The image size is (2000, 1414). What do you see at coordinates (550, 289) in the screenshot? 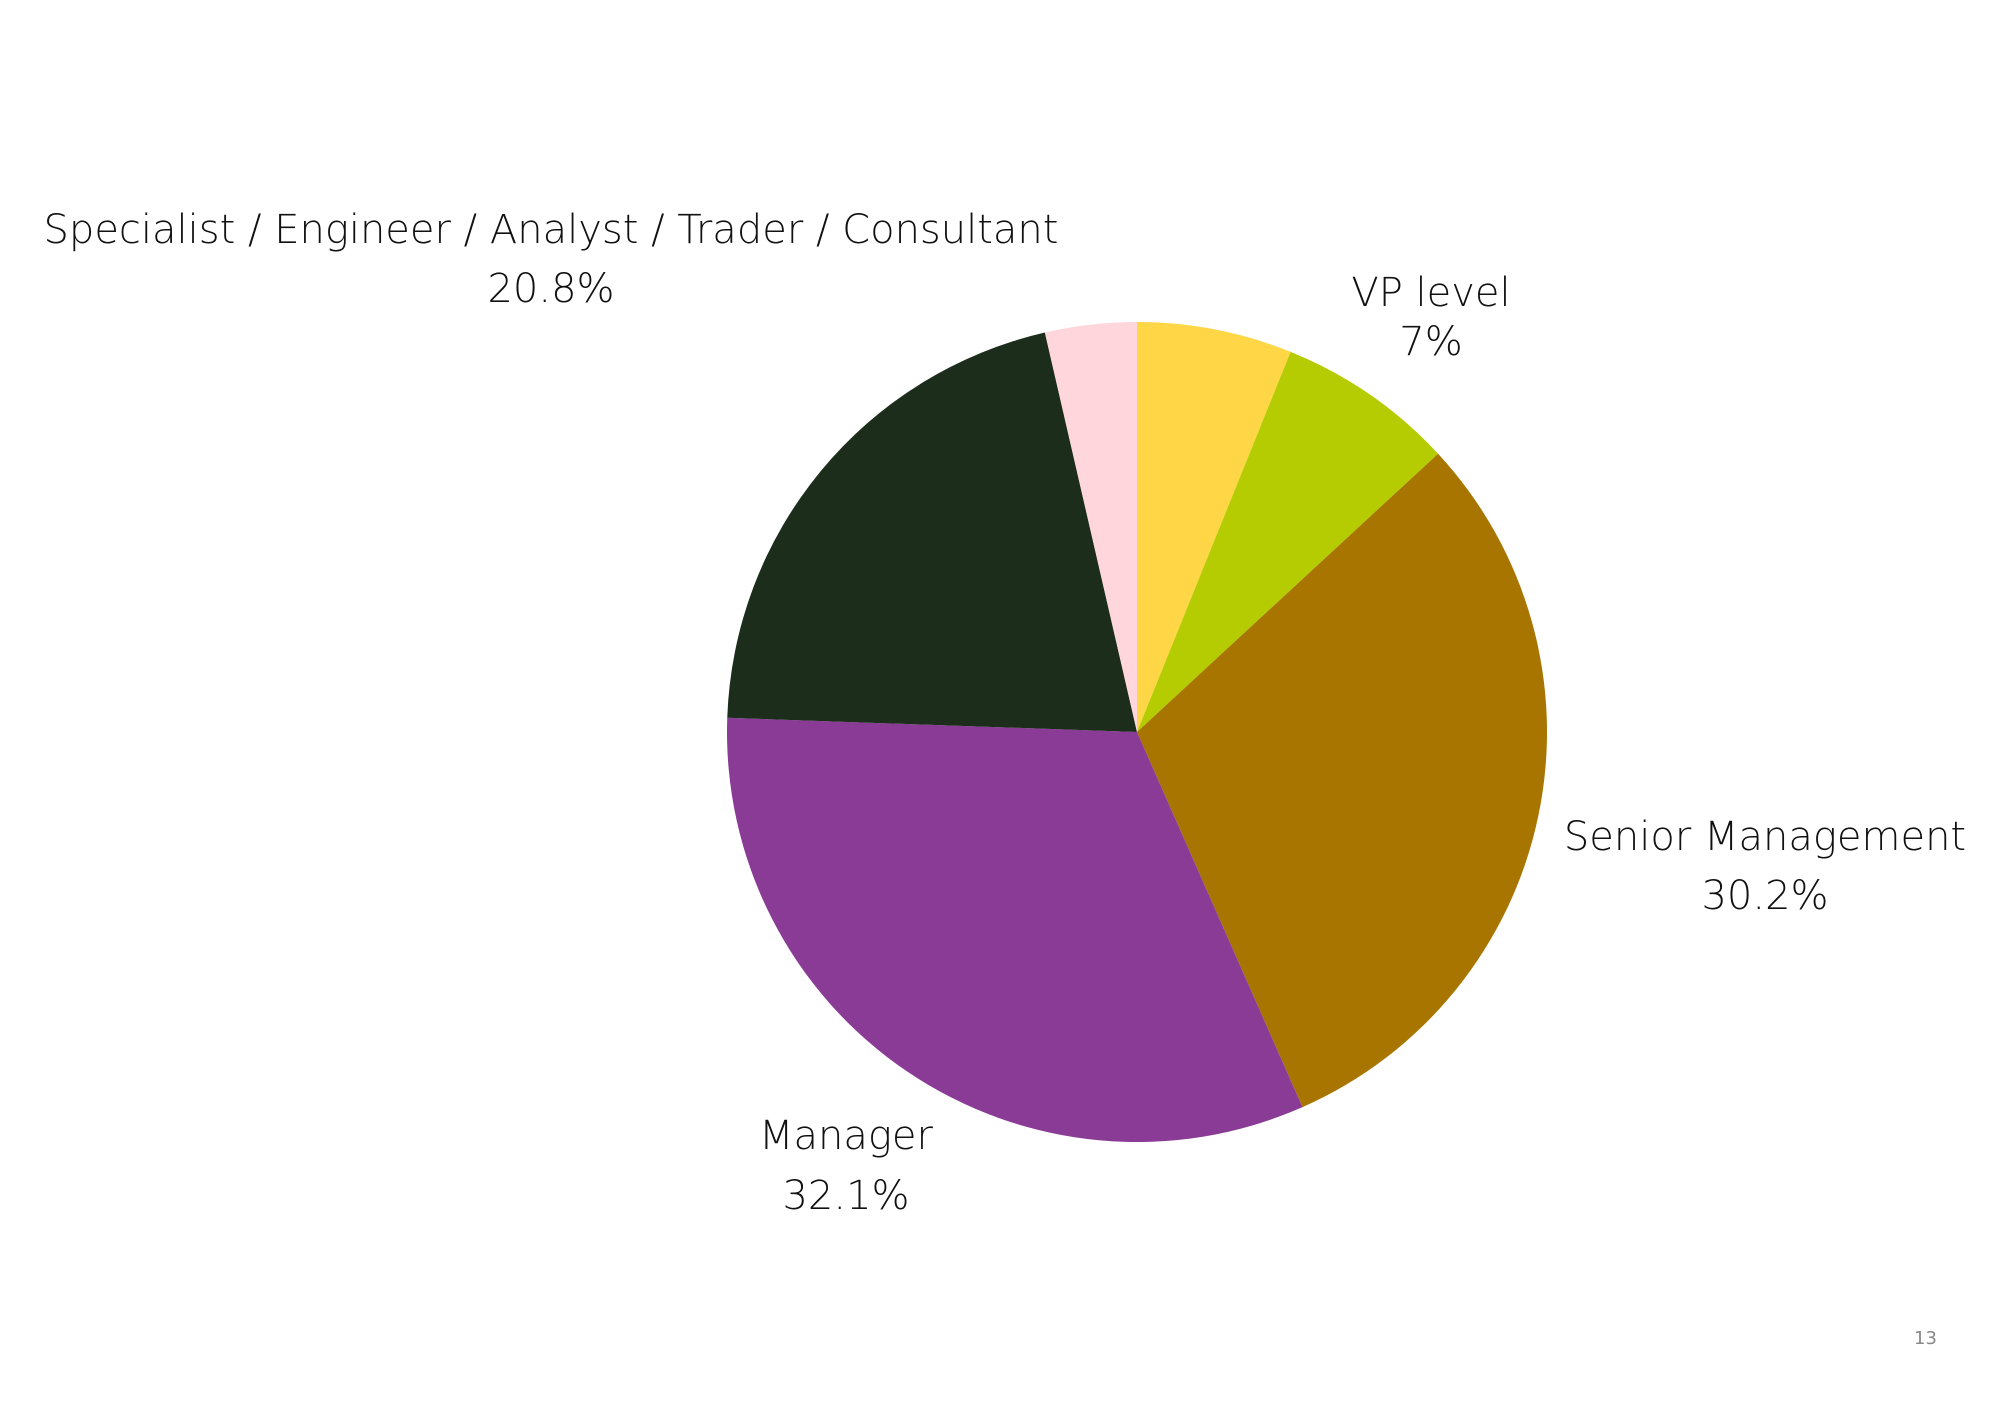
I see `value-specialist: 20.8%` at bounding box center [550, 289].